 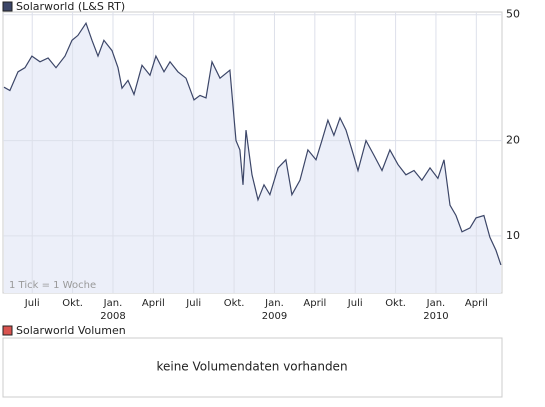 I want to click on y-tick-label: 10, so click(x=513, y=235).